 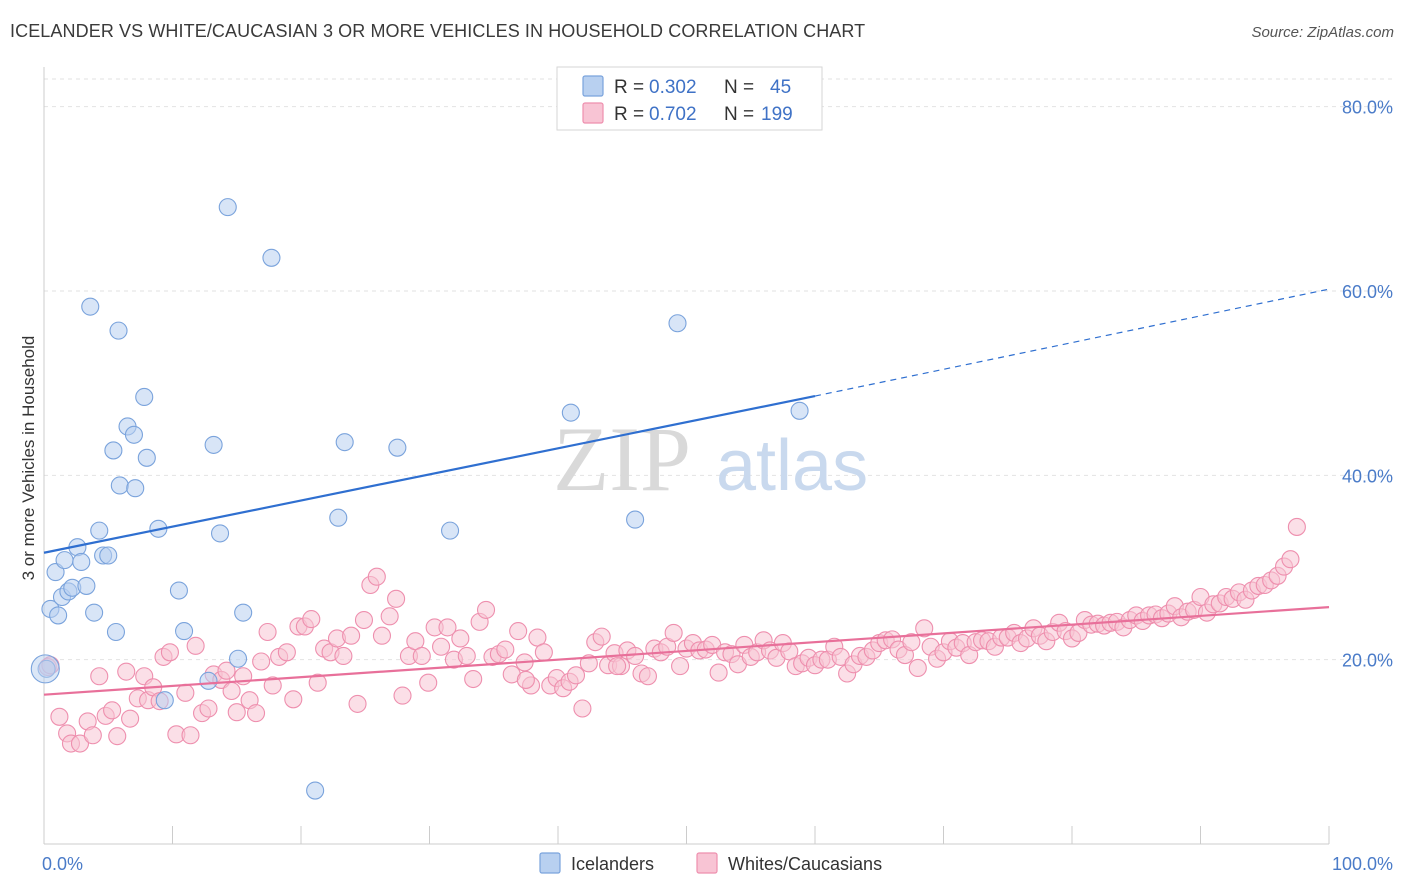 What do you see at coordinates (593, 86) in the screenshot?
I see `stats-legend-swatch-icelanders` at bounding box center [593, 86].